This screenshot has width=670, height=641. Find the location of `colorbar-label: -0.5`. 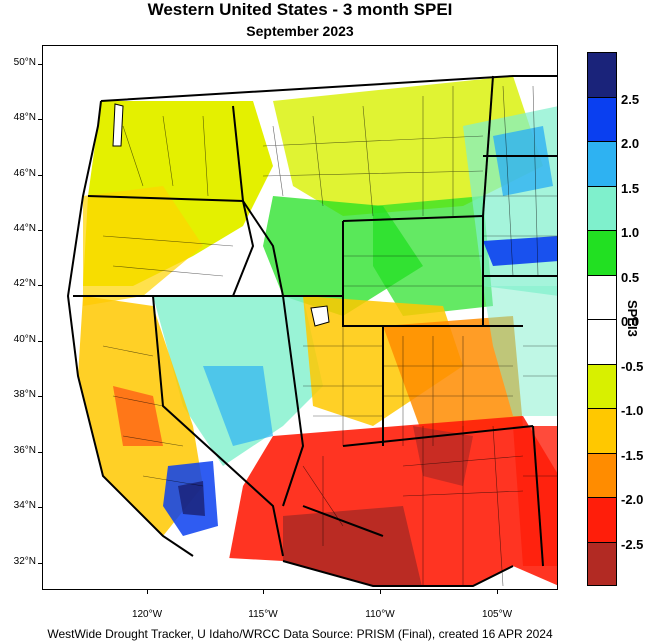

colorbar-label: -0.5 is located at coordinates (632, 366).